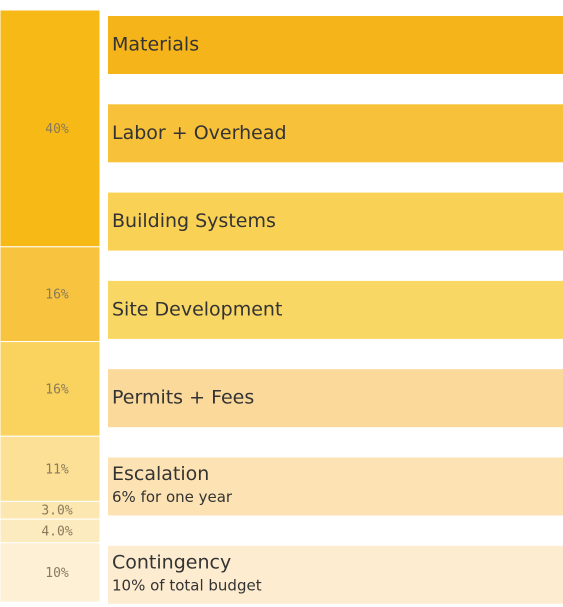 The height and width of the screenshot is (607, 563). I want to click on row-label: Permits + Fees, so click(183, 398).